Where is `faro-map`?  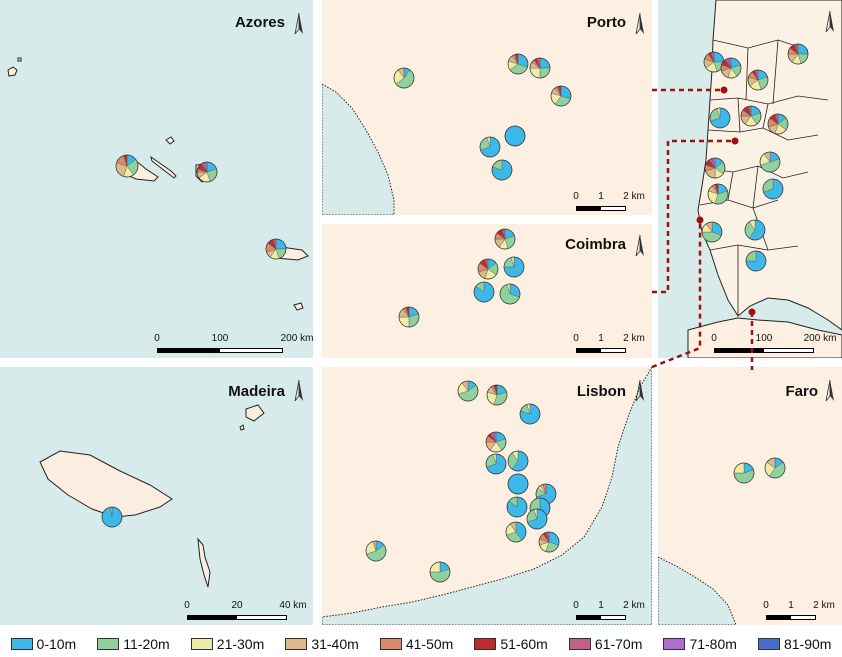
faro-map is located at coordinates (750, 496).